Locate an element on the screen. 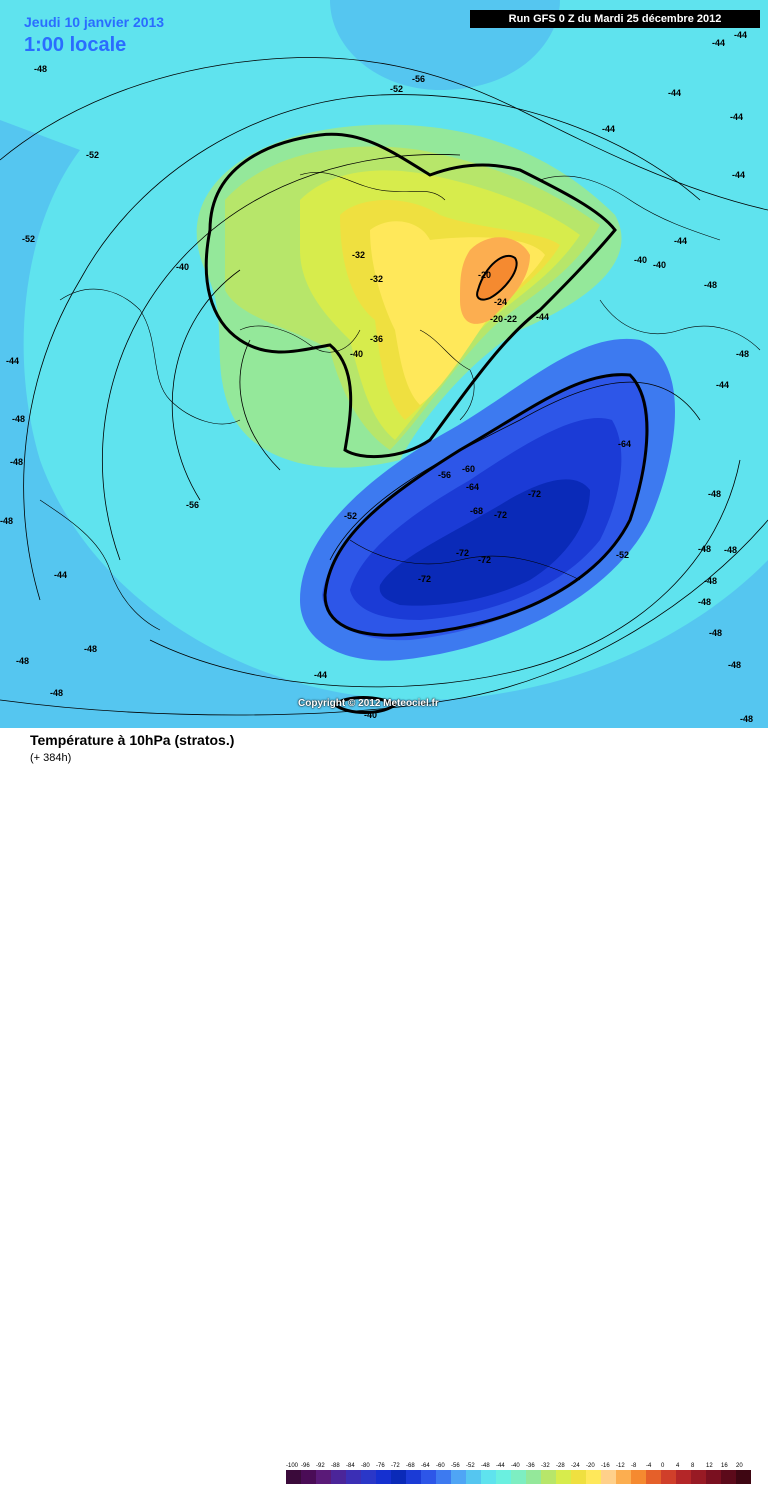 The width and height of the screenshot is (768, 1490). legend-label: -88 is located at coordinates (335, 1466).